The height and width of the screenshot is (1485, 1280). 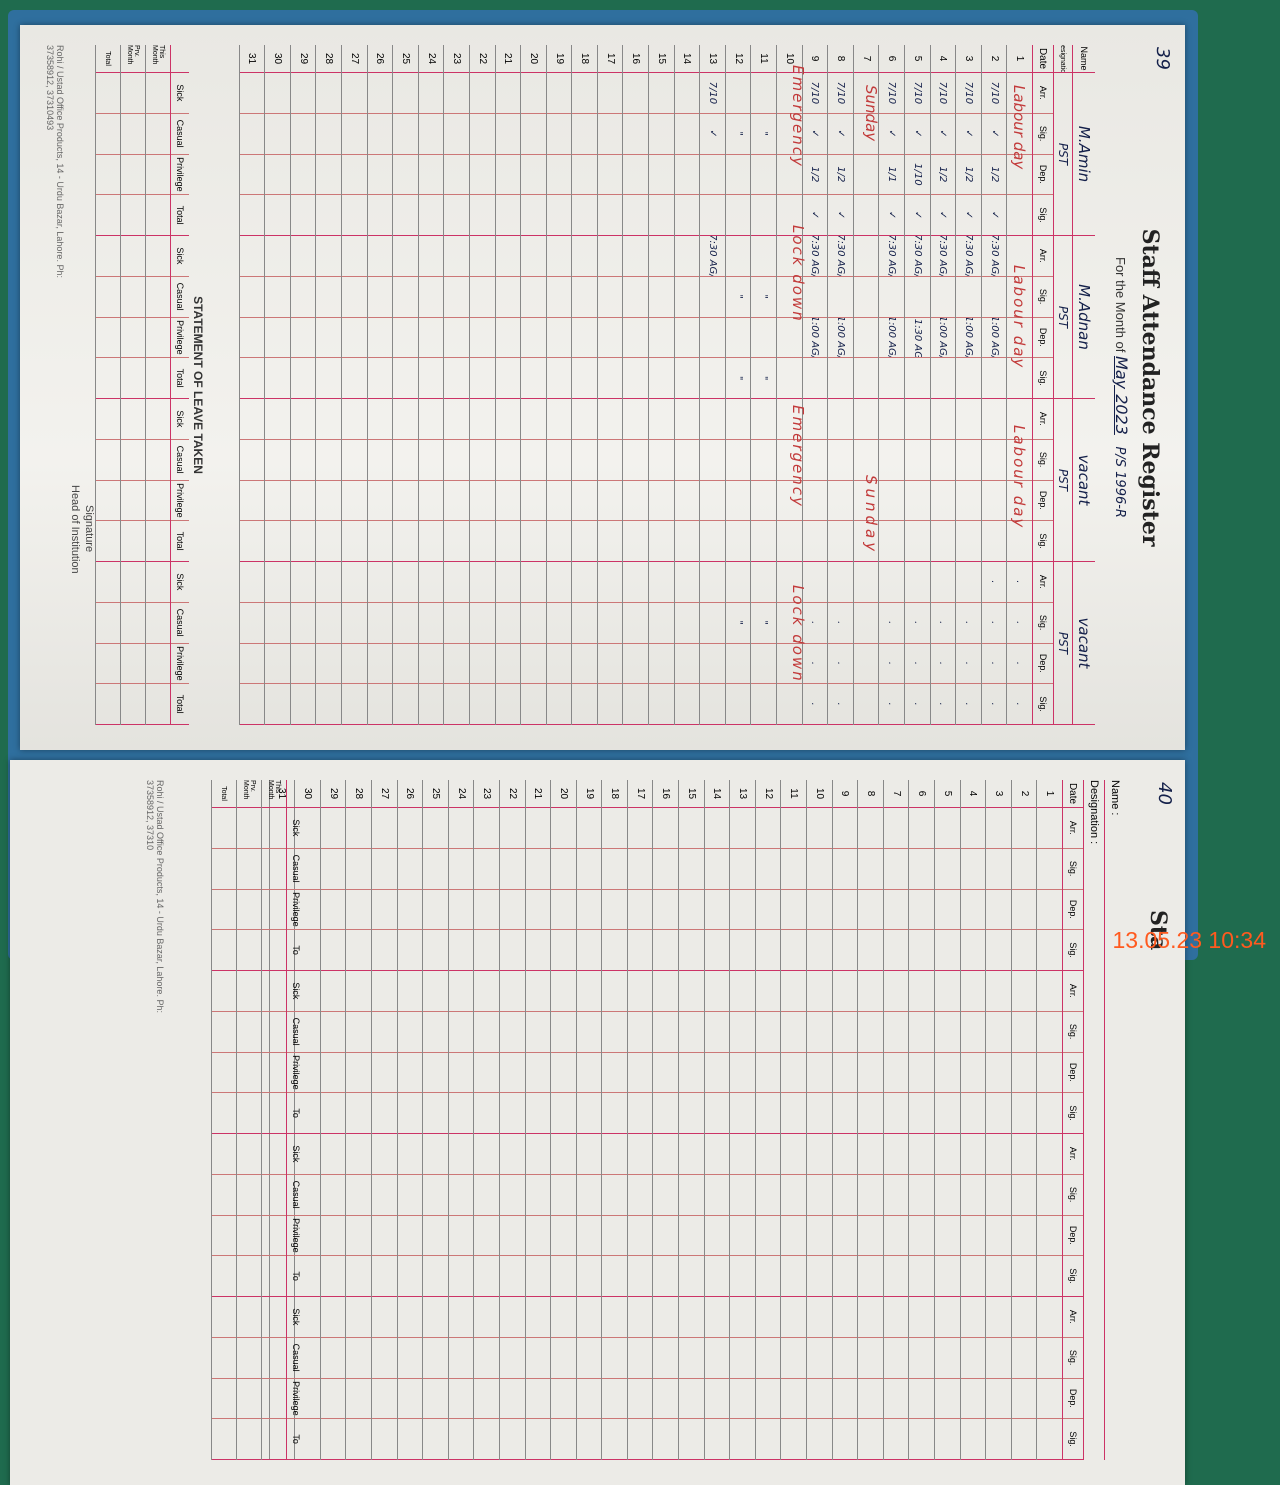 What do you see at coordinates (296, 1195) in the screenshot?
I see `leave-type-header: Casual` at bounding box center [296, 1195].